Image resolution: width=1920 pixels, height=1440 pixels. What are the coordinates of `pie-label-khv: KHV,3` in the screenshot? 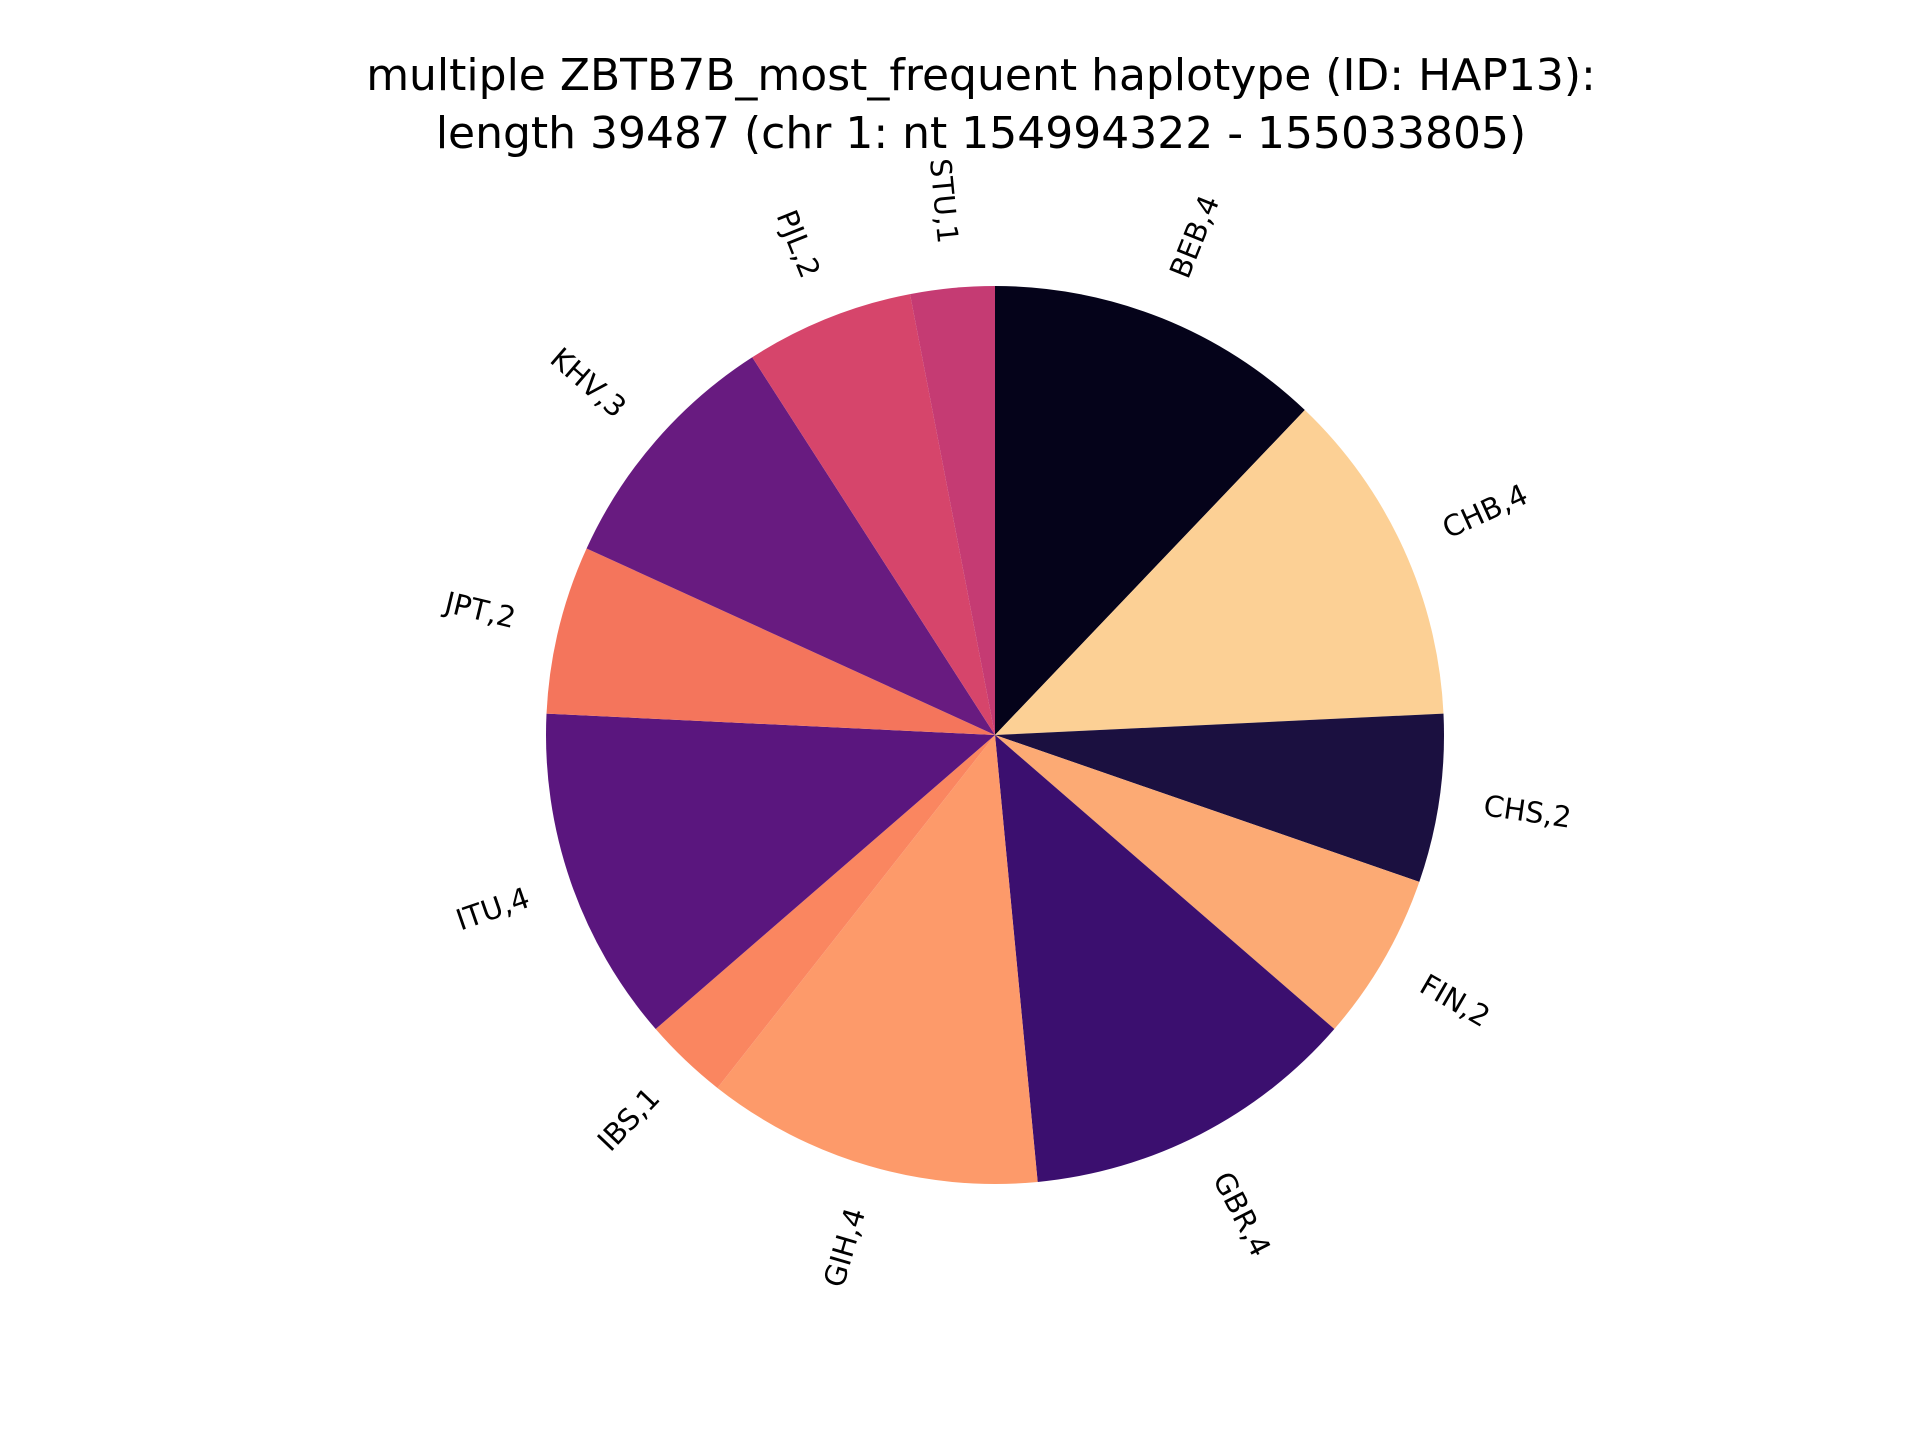 It's located at (588, 383).